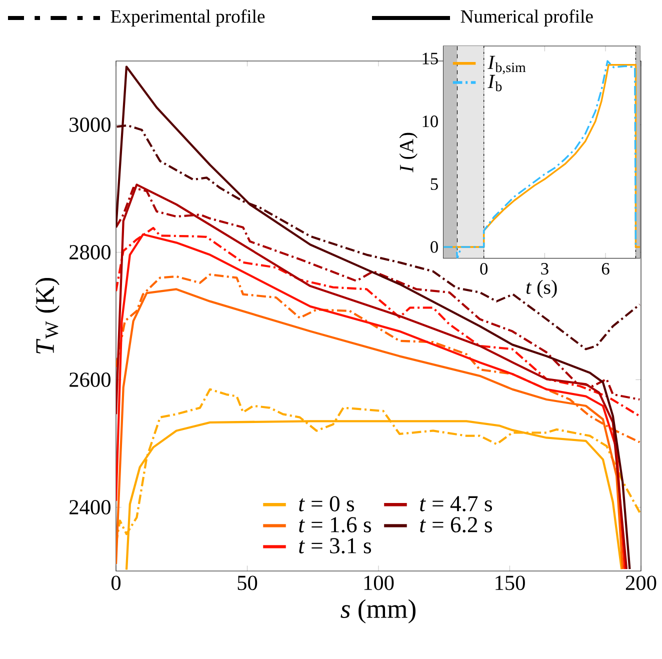  Describe the element at coordinates (434, 247) in the screenshot. I see `y-tick-label: 0` at that location.